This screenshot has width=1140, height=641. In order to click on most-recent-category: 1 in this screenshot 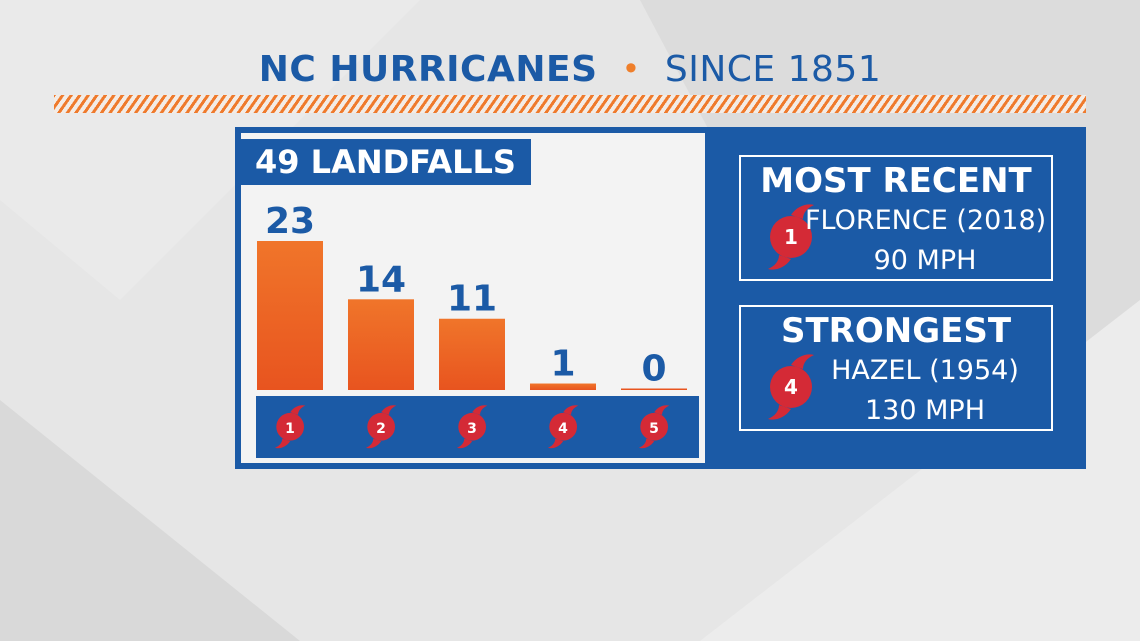, I will do `click(791, 237)`.